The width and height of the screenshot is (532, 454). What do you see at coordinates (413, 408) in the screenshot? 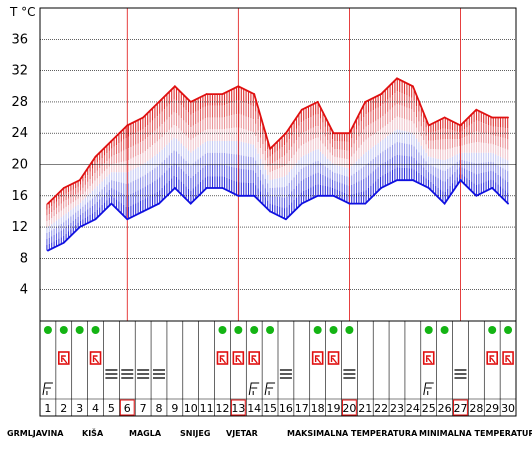
I see `day-label: 24` at bounding box center [413, 408].